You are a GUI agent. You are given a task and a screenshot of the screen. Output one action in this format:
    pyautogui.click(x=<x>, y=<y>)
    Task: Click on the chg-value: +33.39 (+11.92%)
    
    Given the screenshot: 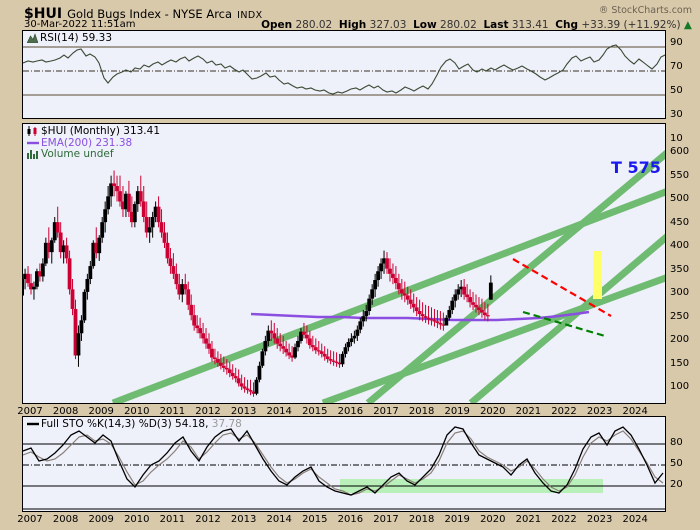 What is the action you would take?
    pyautogui.click(x=631, y=25)
    